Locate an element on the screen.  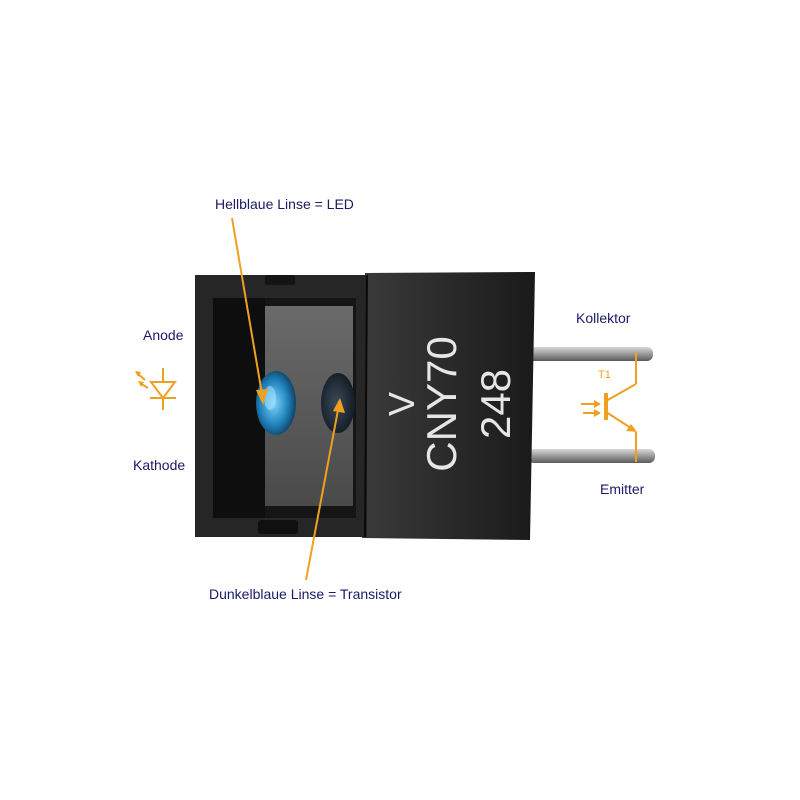
cny70-component: V CNY70 248 is located at coordinates (365, 406).